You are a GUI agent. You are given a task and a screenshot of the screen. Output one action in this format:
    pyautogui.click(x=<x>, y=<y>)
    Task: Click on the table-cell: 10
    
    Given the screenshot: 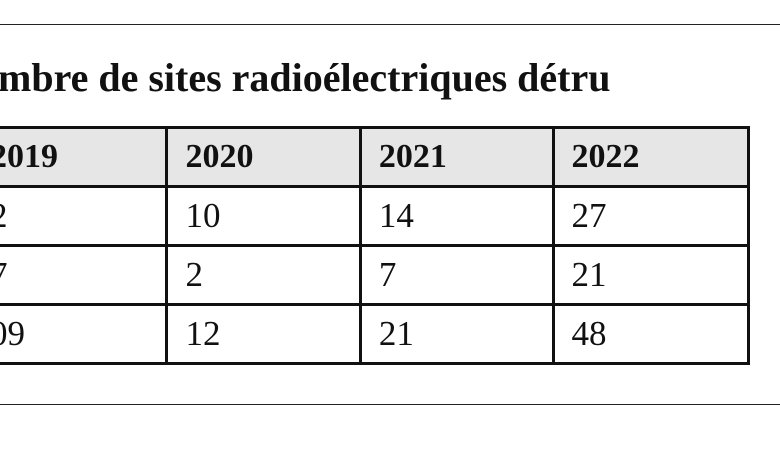 What is the action you would take?
    pyautogui.click(x=263, y=216)
    